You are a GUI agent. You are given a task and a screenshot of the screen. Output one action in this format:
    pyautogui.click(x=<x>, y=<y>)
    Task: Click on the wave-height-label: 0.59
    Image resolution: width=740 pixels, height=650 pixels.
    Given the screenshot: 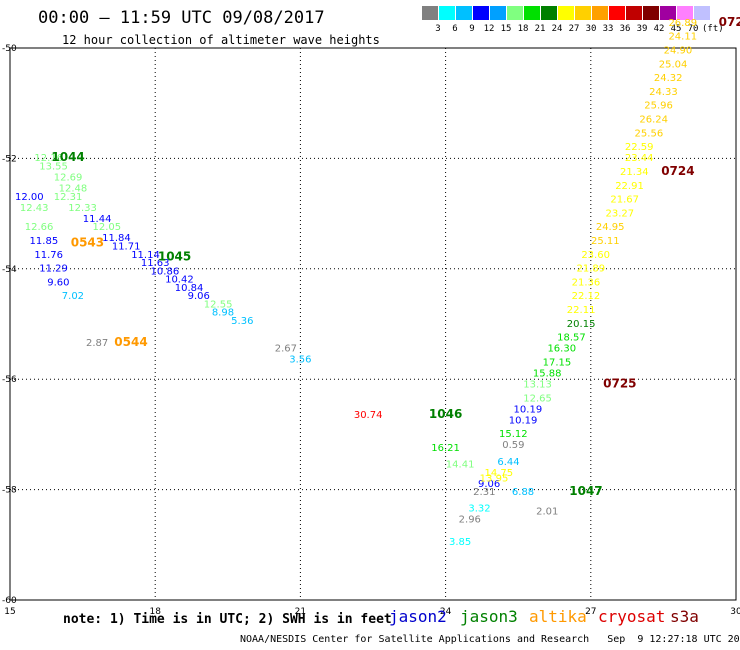 What is the action you would take?
    pyautogui.click(x=513, y=445)
    